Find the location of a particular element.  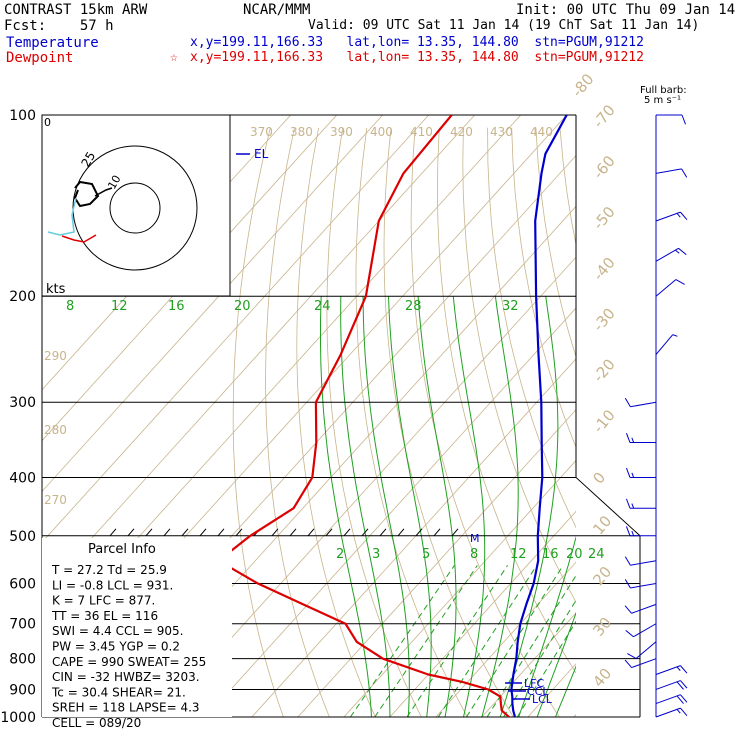

theta-label: 440 is located at coordinates (541, 132).